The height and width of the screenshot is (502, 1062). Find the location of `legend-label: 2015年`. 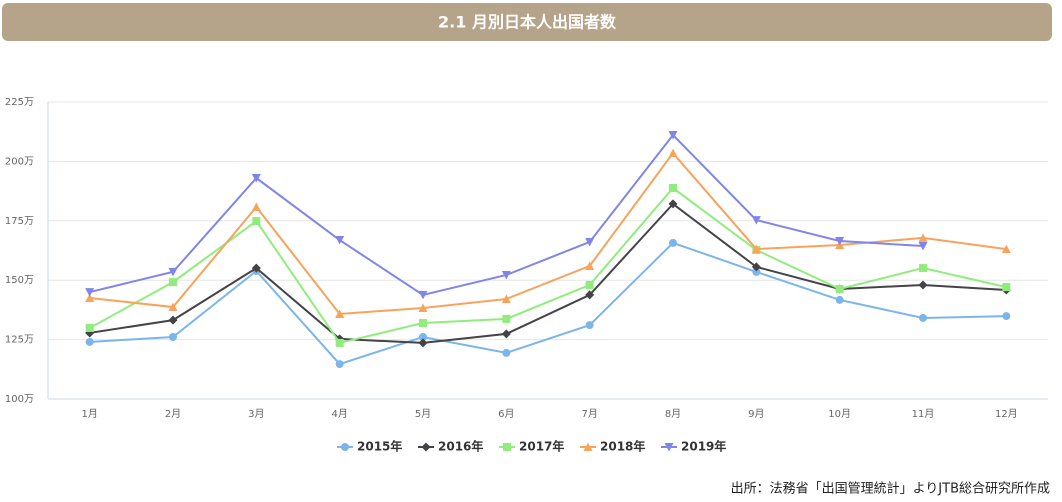

legend-label: 2015年 is located at coordinates (379, 446).